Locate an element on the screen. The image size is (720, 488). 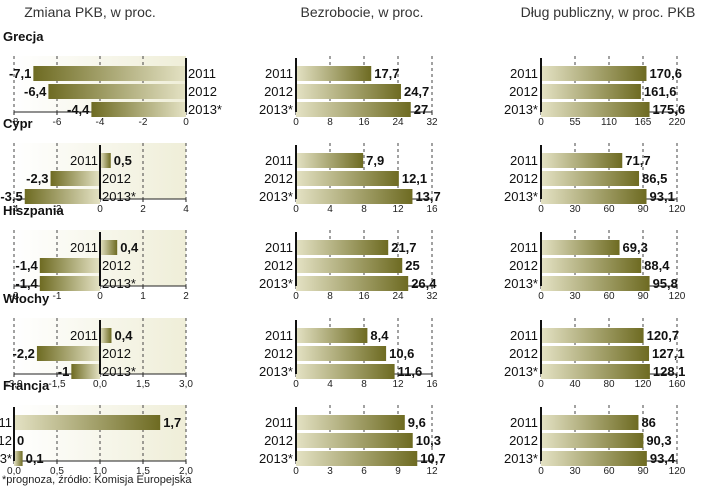
unemployment-value-label: 21,7 is located at coordinates (403, 247).